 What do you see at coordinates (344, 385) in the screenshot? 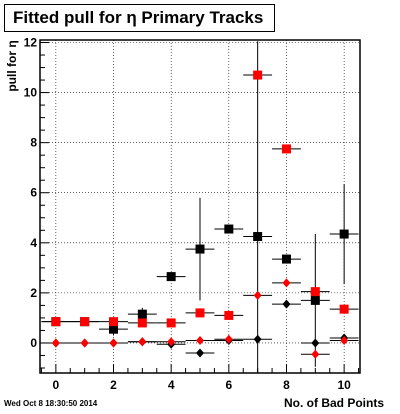
I see `x-tick-label: 10` at bounding box center [344, 385].